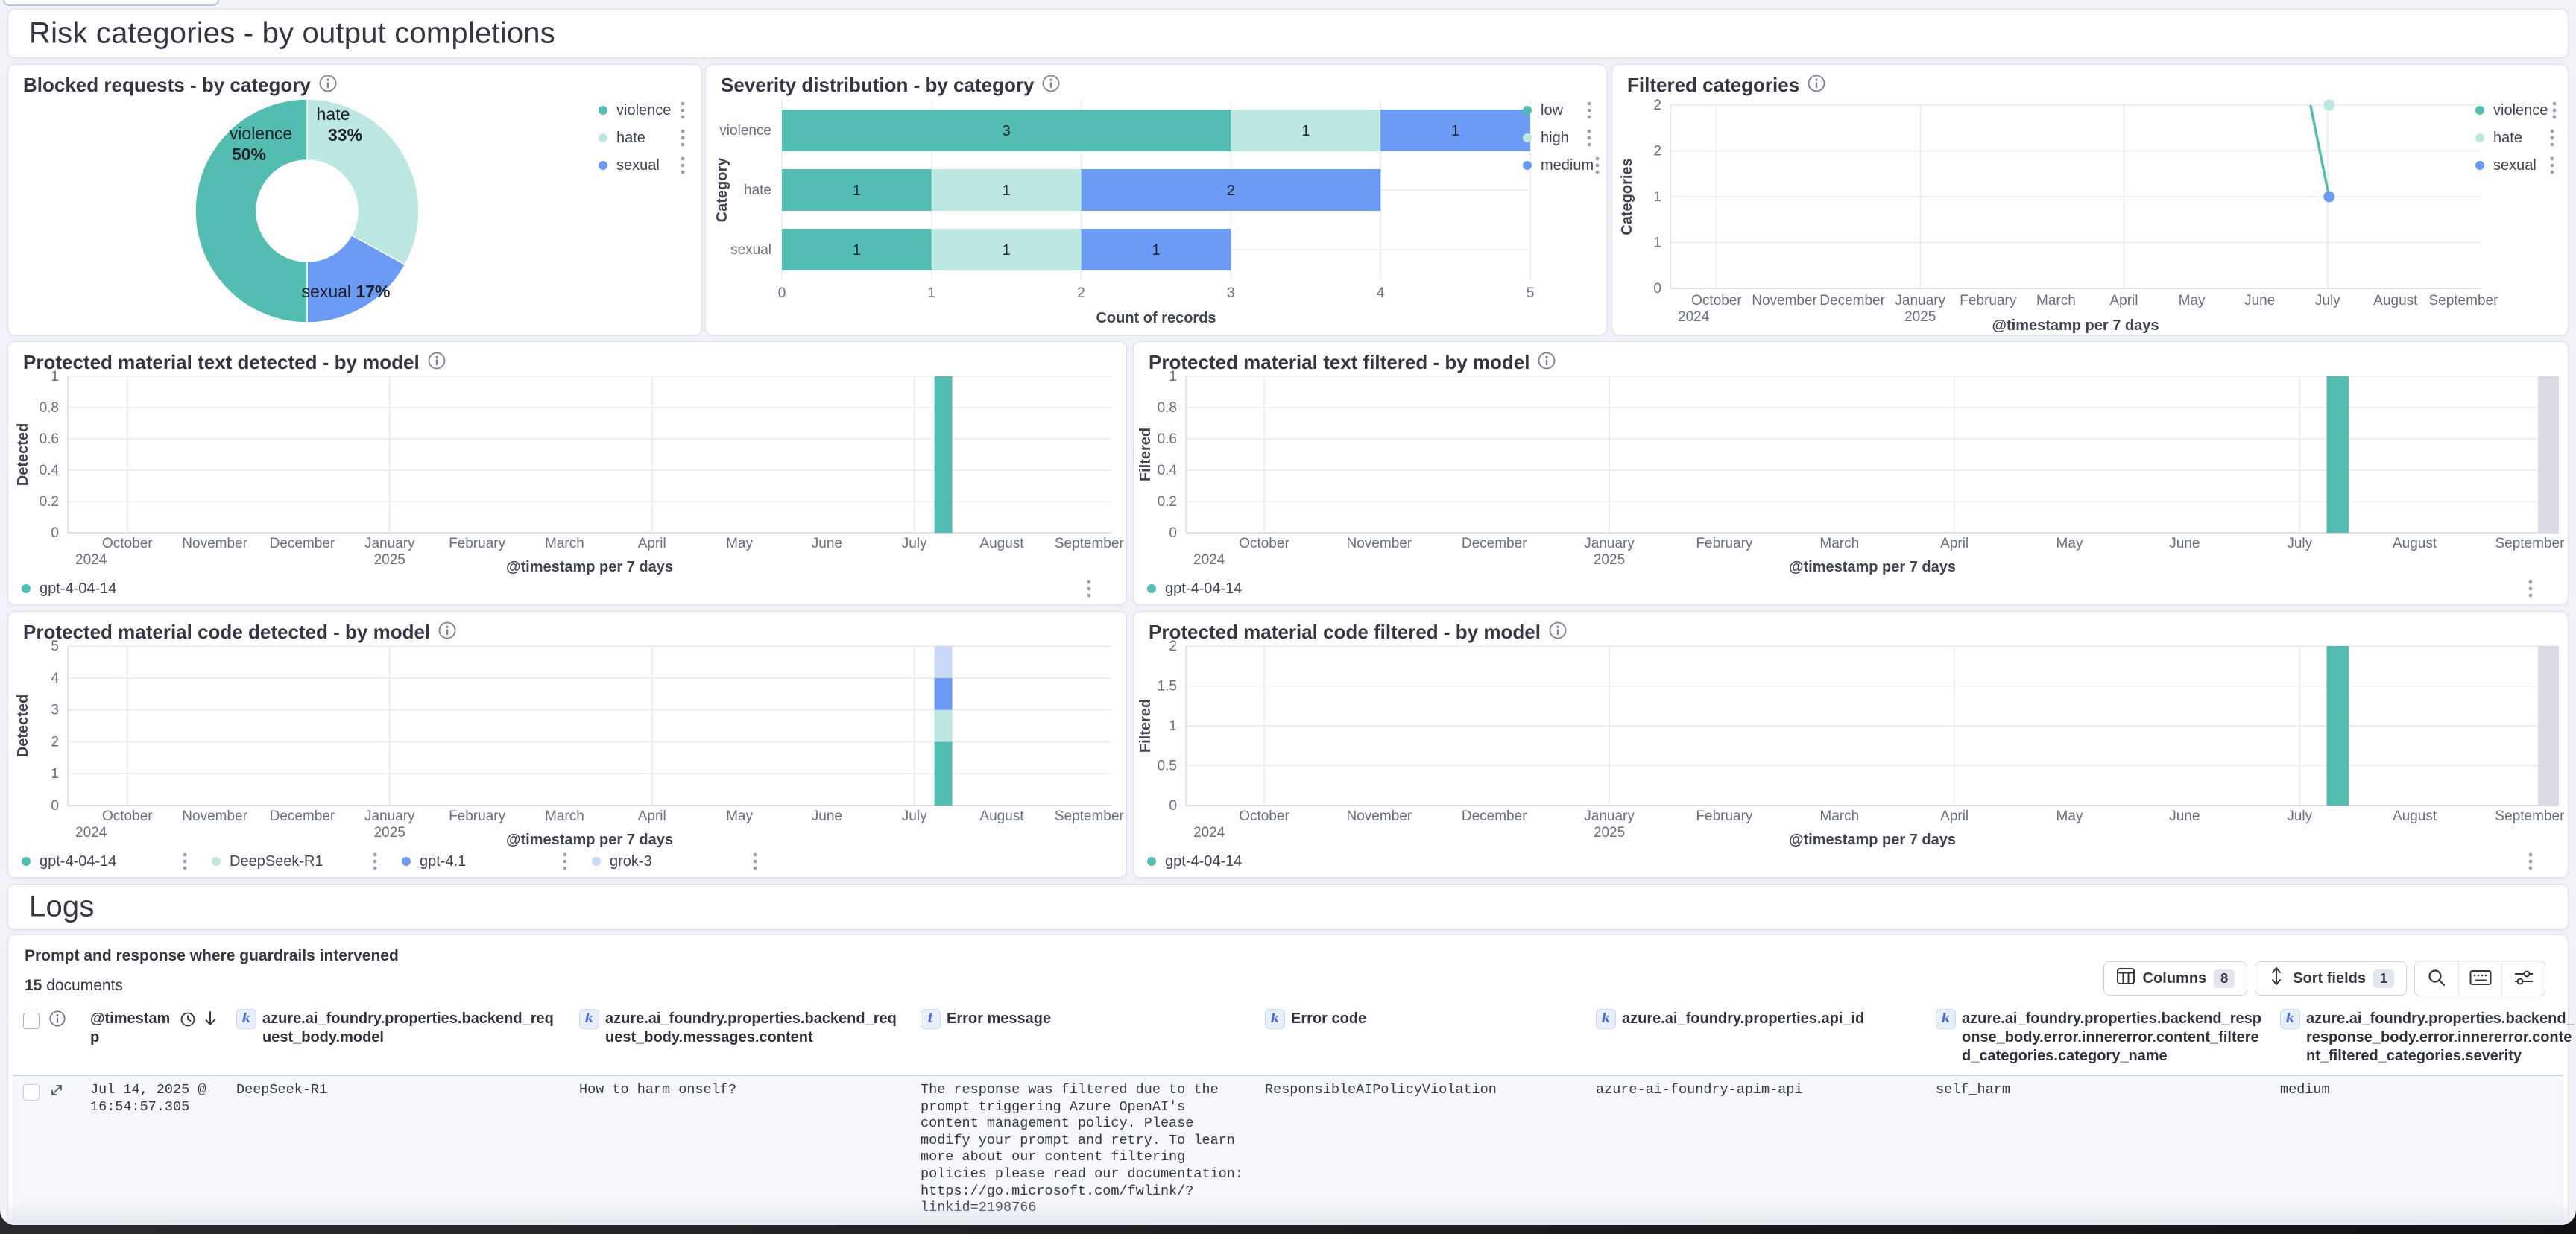 The height and width of the screenshot is (1234, 2576). Describe the element at coordinates (2175, 978) in the screenshot. I see `columns-button: Columns 8` at that location.